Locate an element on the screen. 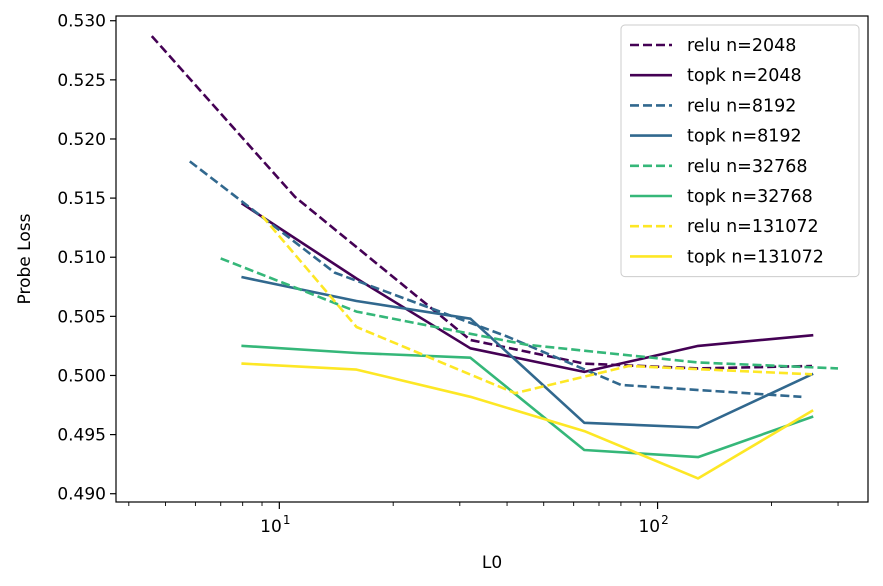  y-axis-label: Probe Loss is located at coordinates (25, 258).